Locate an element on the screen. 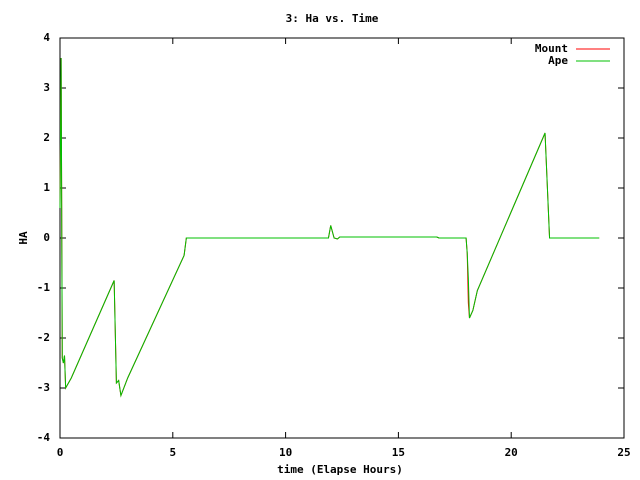 The height and width of the screenshot is (480, 640). x-tick-label: 10 is located at coordinates (285, 452).